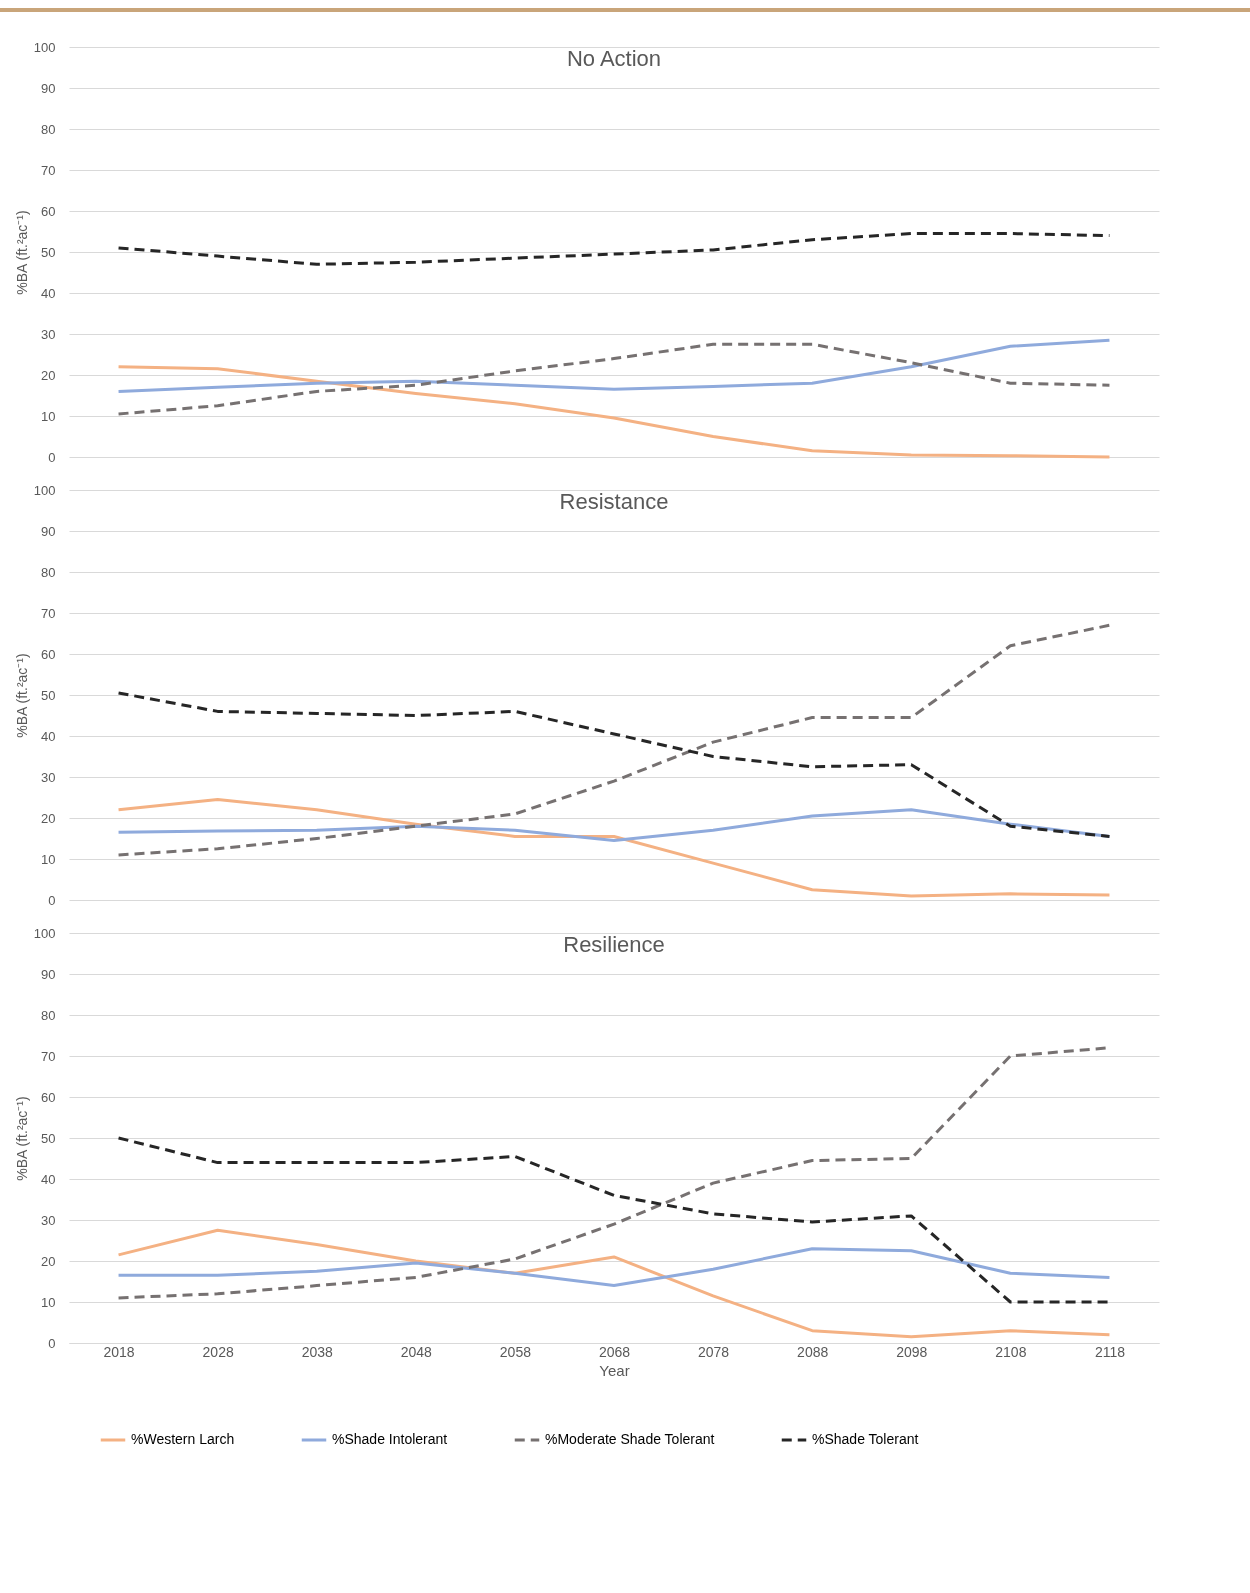  Describe the element at coordinates (614, 501) in the screenshot. I see `chart-title: Resistance` at that location.